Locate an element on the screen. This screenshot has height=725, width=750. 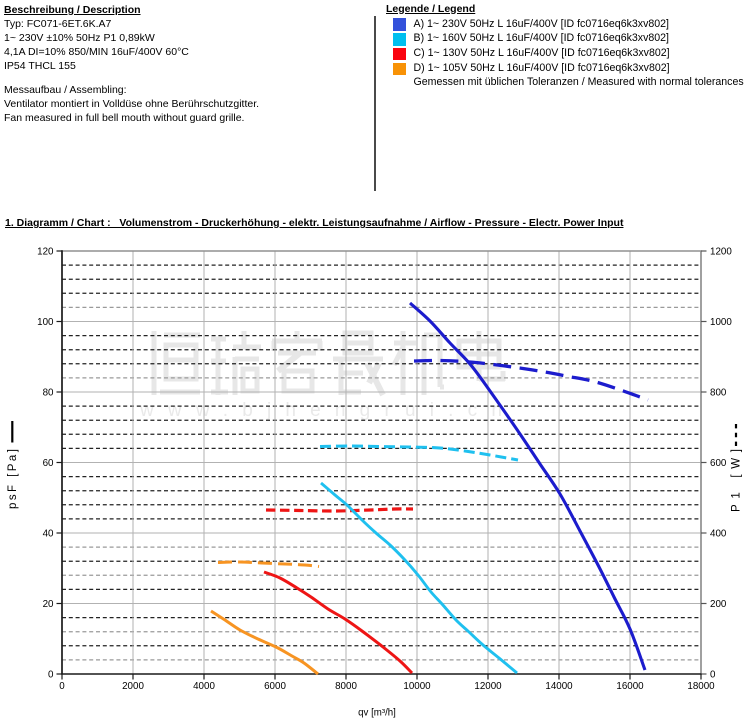
svg-text: 2000 is located at coordinates (133, 686).